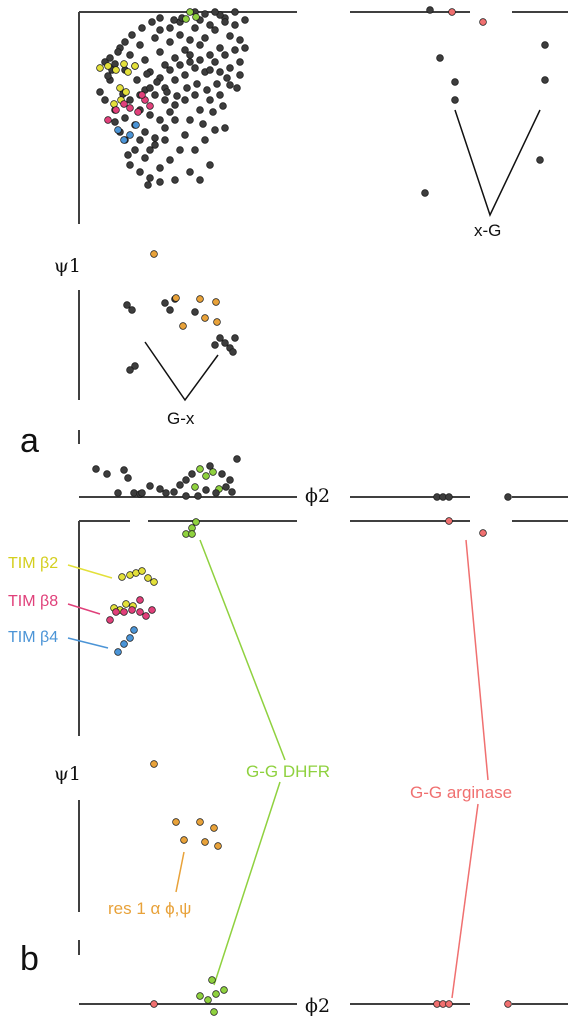 The image size is (568, 1016). What do you see at coordinates (33, 637) in the screenshot?
I see `tim-b4-label: TIM β4` at bounding box center [33, 637].